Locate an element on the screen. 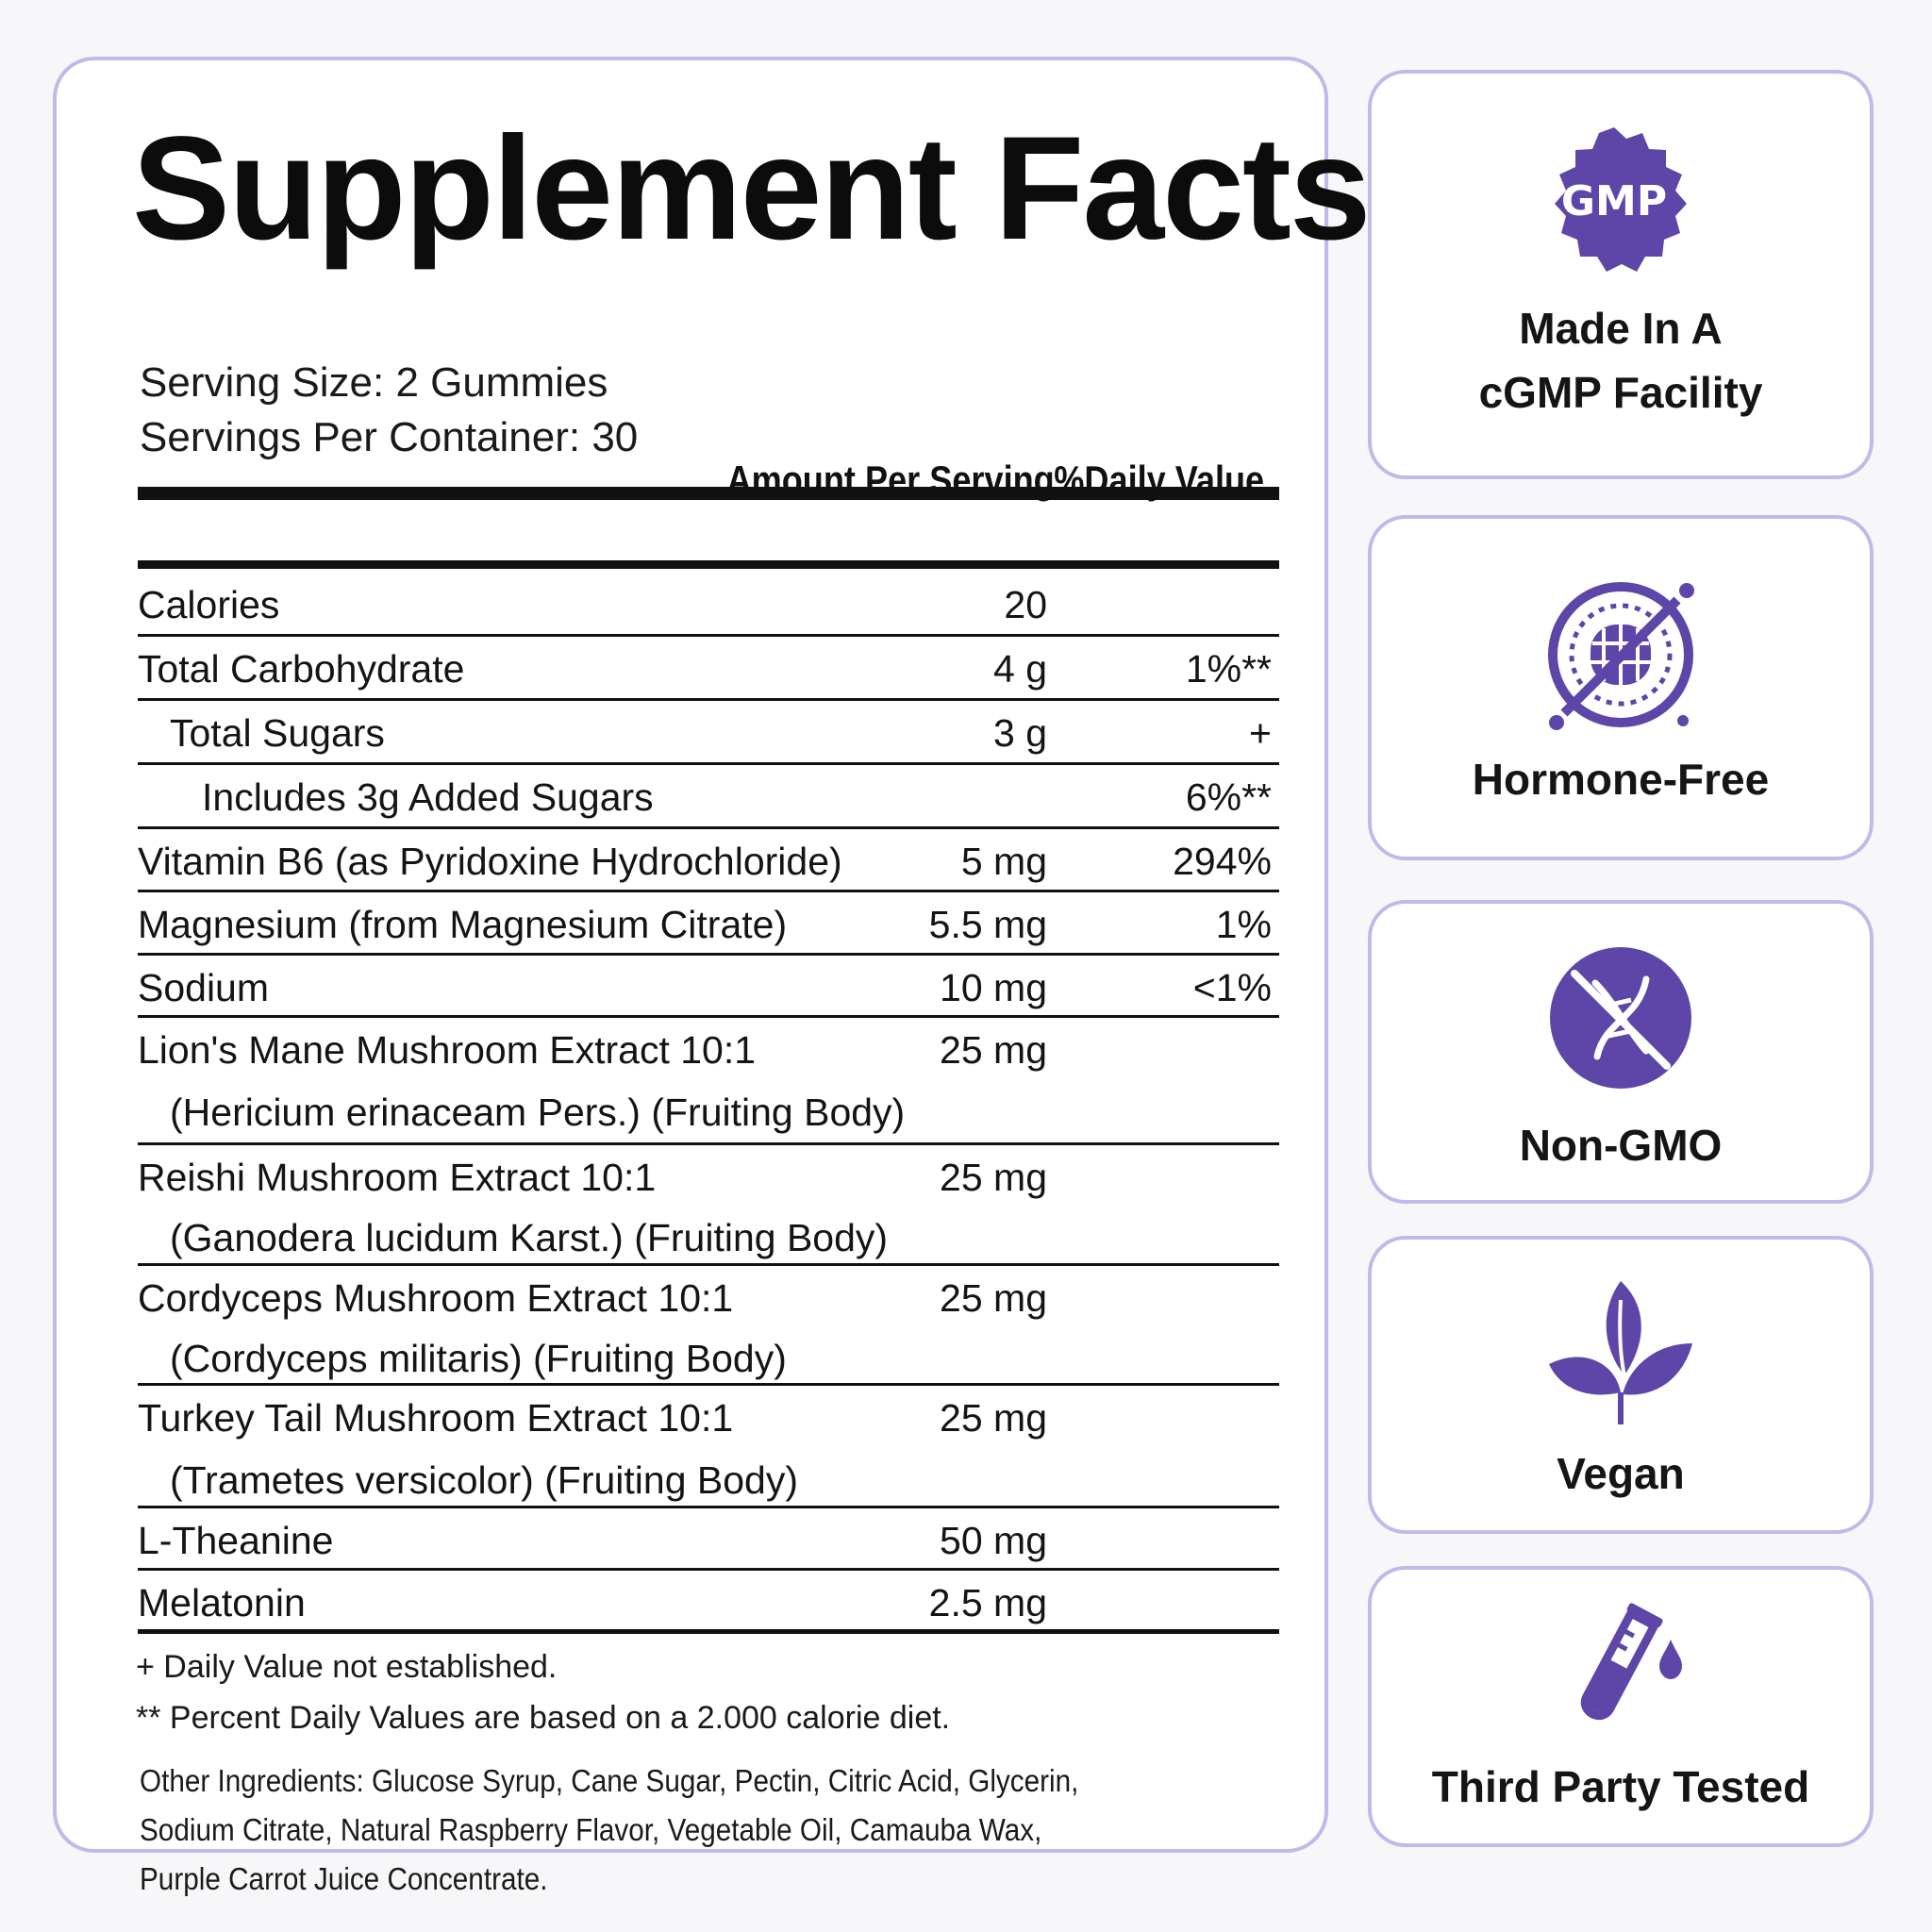 The image size is (1932, 1932). badge-non-gmo-label: Non-GMO is located at coordinates (1621, 1145).